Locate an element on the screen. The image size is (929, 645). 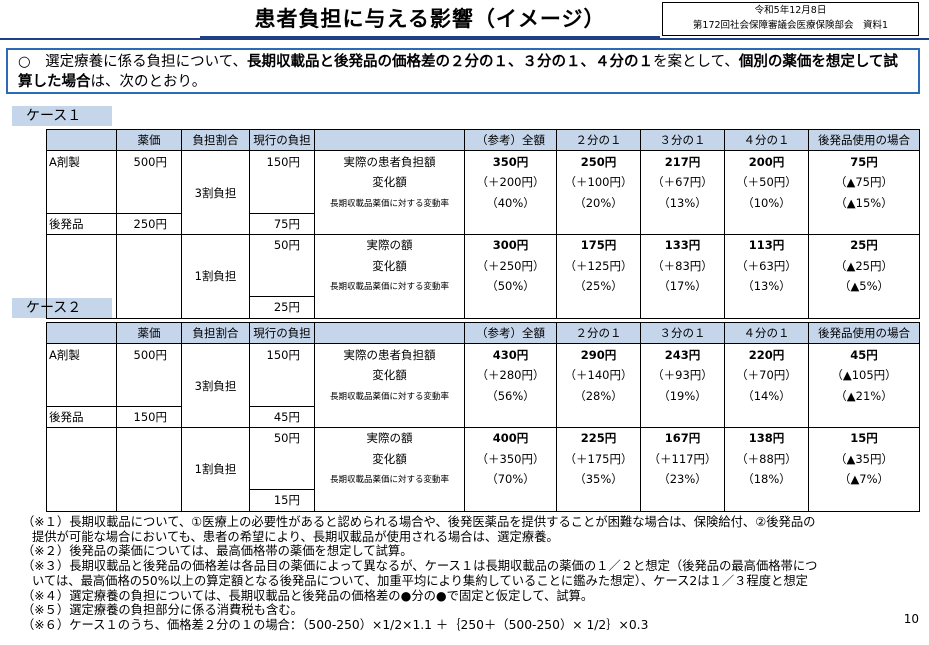
column-header: ２分の１ is located at coordinates (598, 140).